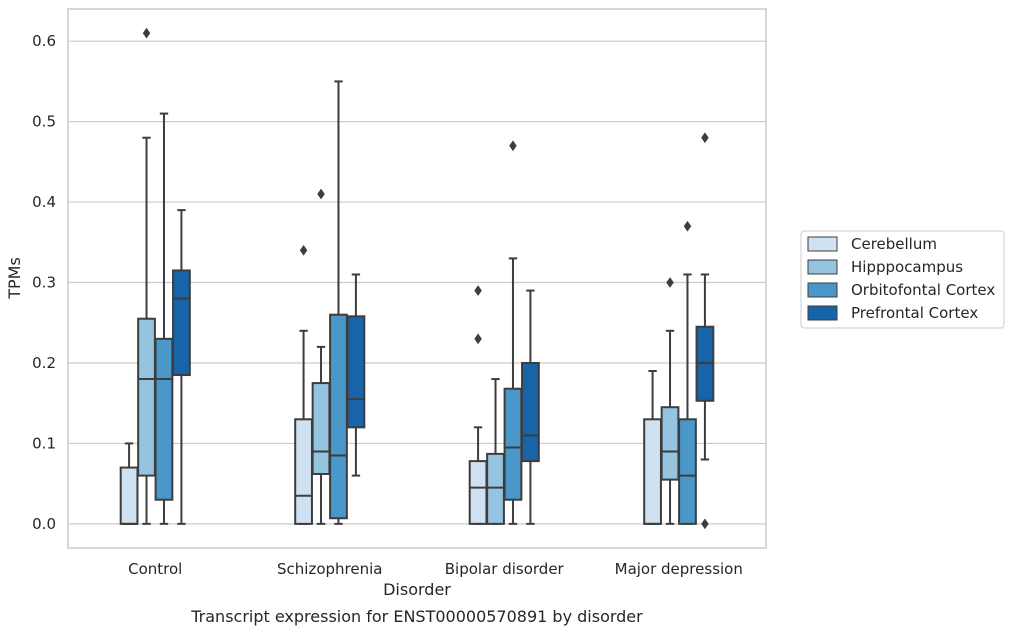 The height and width of the screenshot is (634, 1014). Describe the element at coordinates (679, 569) in the screenshot. I see `x-tick-label: Major depression` at that location.